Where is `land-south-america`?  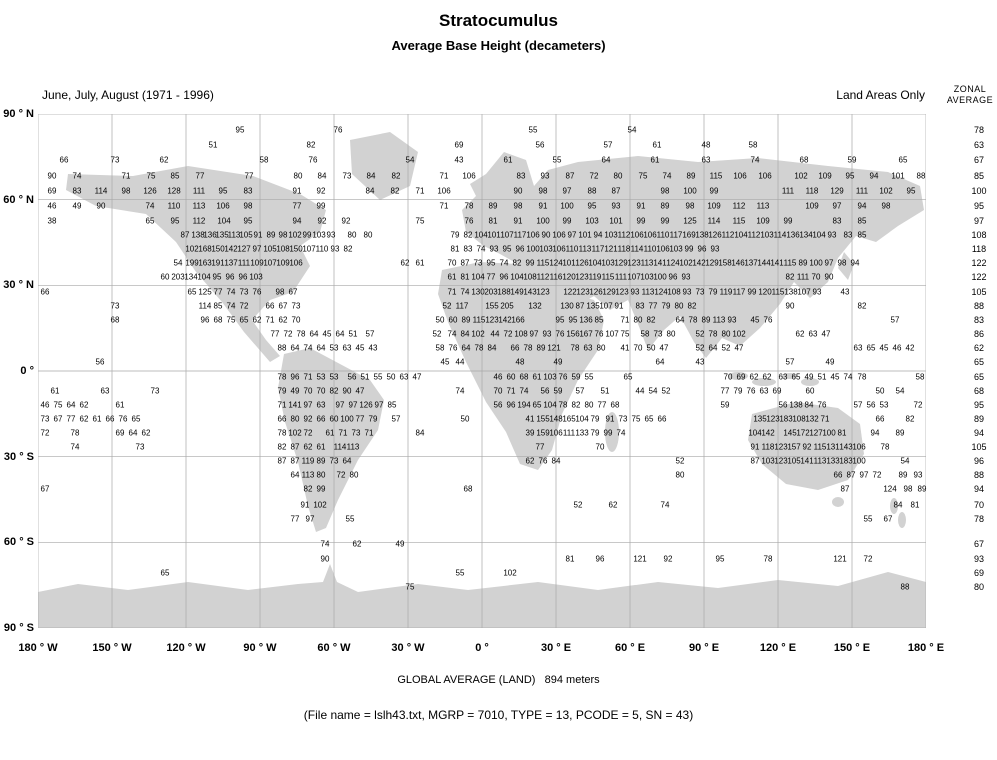
land-south-america is located at coordinates (331, 440).